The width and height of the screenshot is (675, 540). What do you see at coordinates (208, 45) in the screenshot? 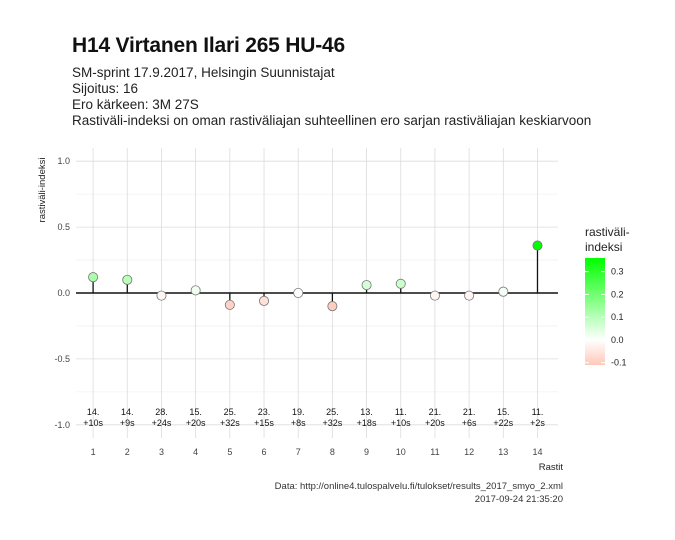
I see `chart-title: H14 Virtanen Ilari 265 HU-46` at bounding box center [208, 45].